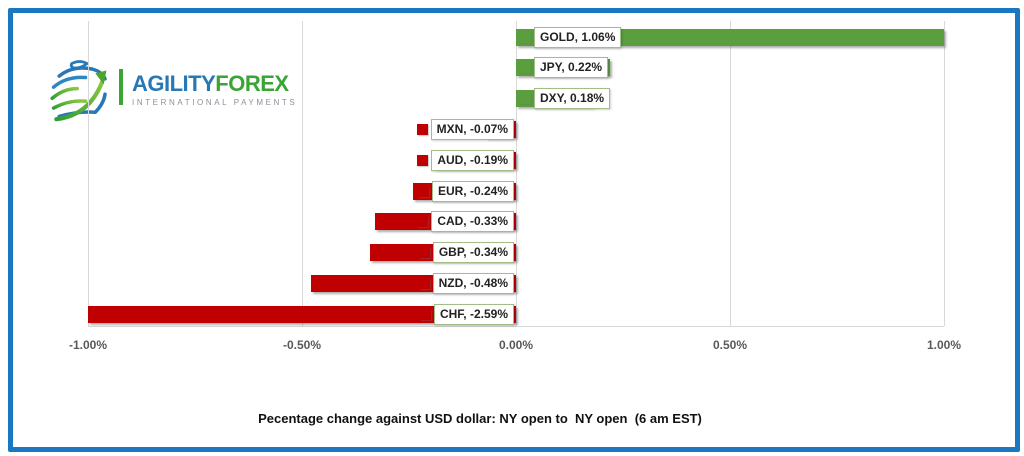 The height and width of the screenshot is (456, 1024). What do you see at coordinates (578, 37) in the screenshot?
I see `data-label-gold: GOLD, 1.06%` at bounding box center [578, 37].